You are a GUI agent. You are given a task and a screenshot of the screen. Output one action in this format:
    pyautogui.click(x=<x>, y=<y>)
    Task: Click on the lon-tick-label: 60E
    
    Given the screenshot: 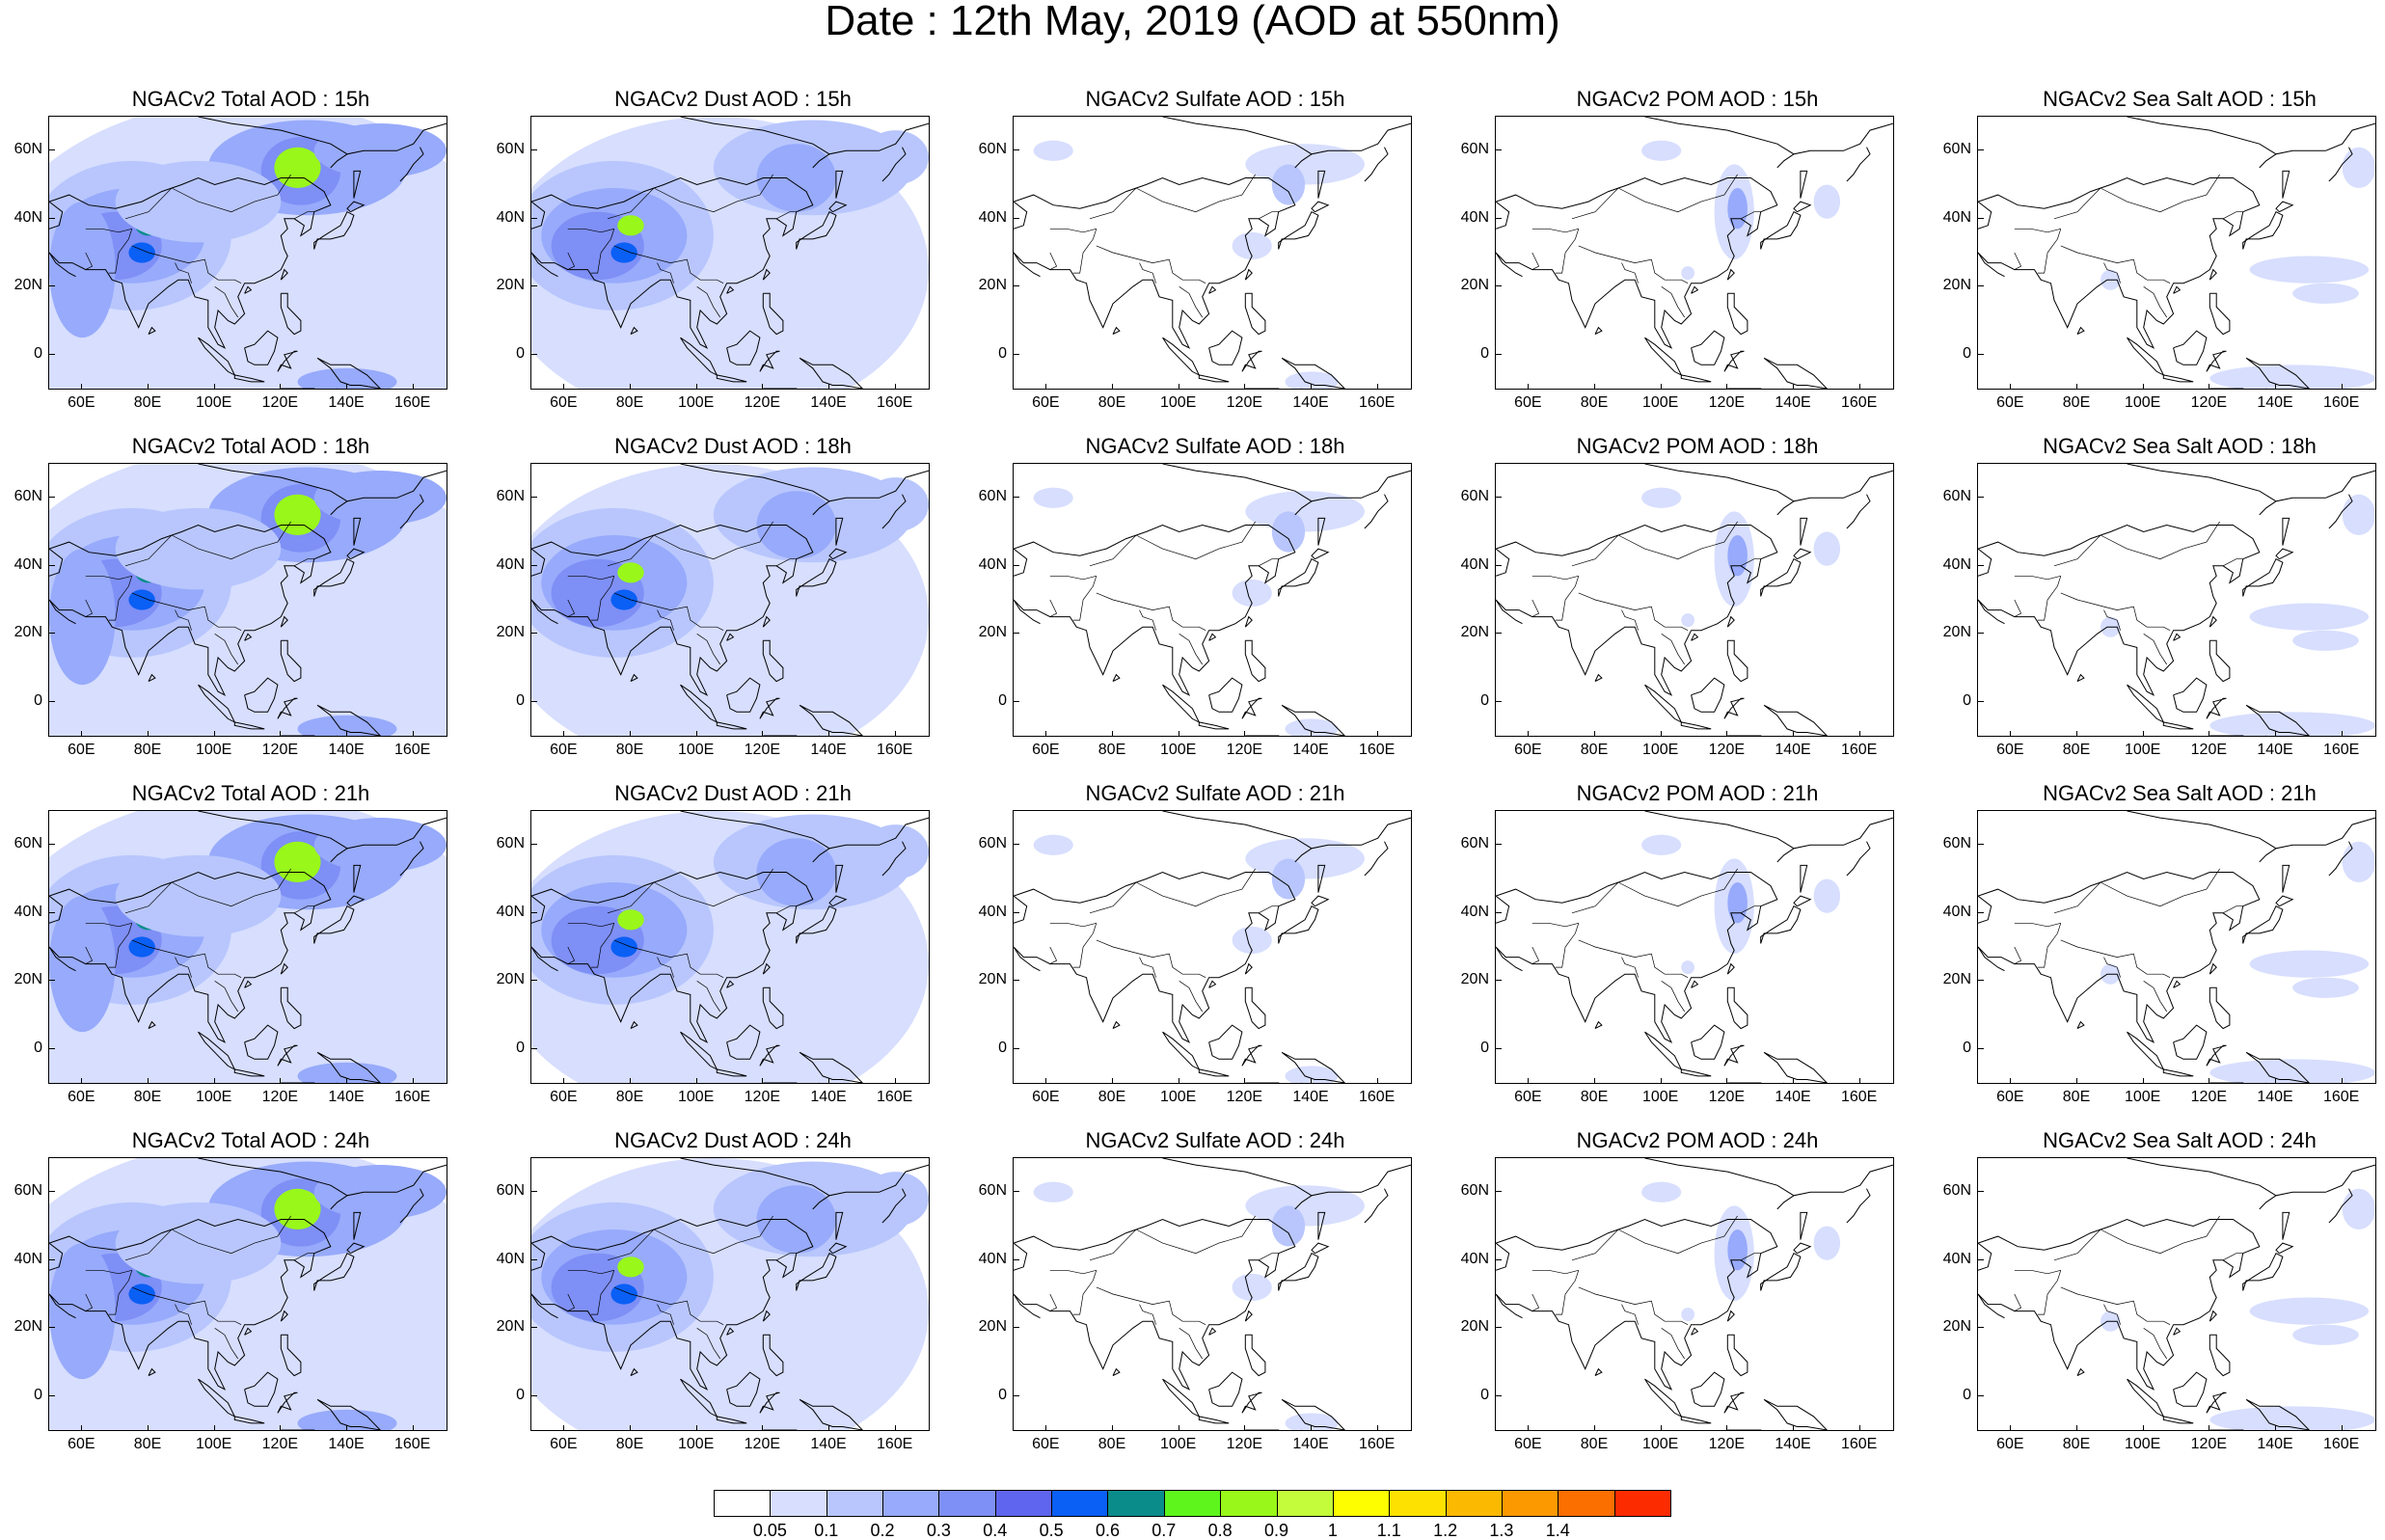 What is the action you would take?
    pyautogui.click(x=1528, y=1097)
    